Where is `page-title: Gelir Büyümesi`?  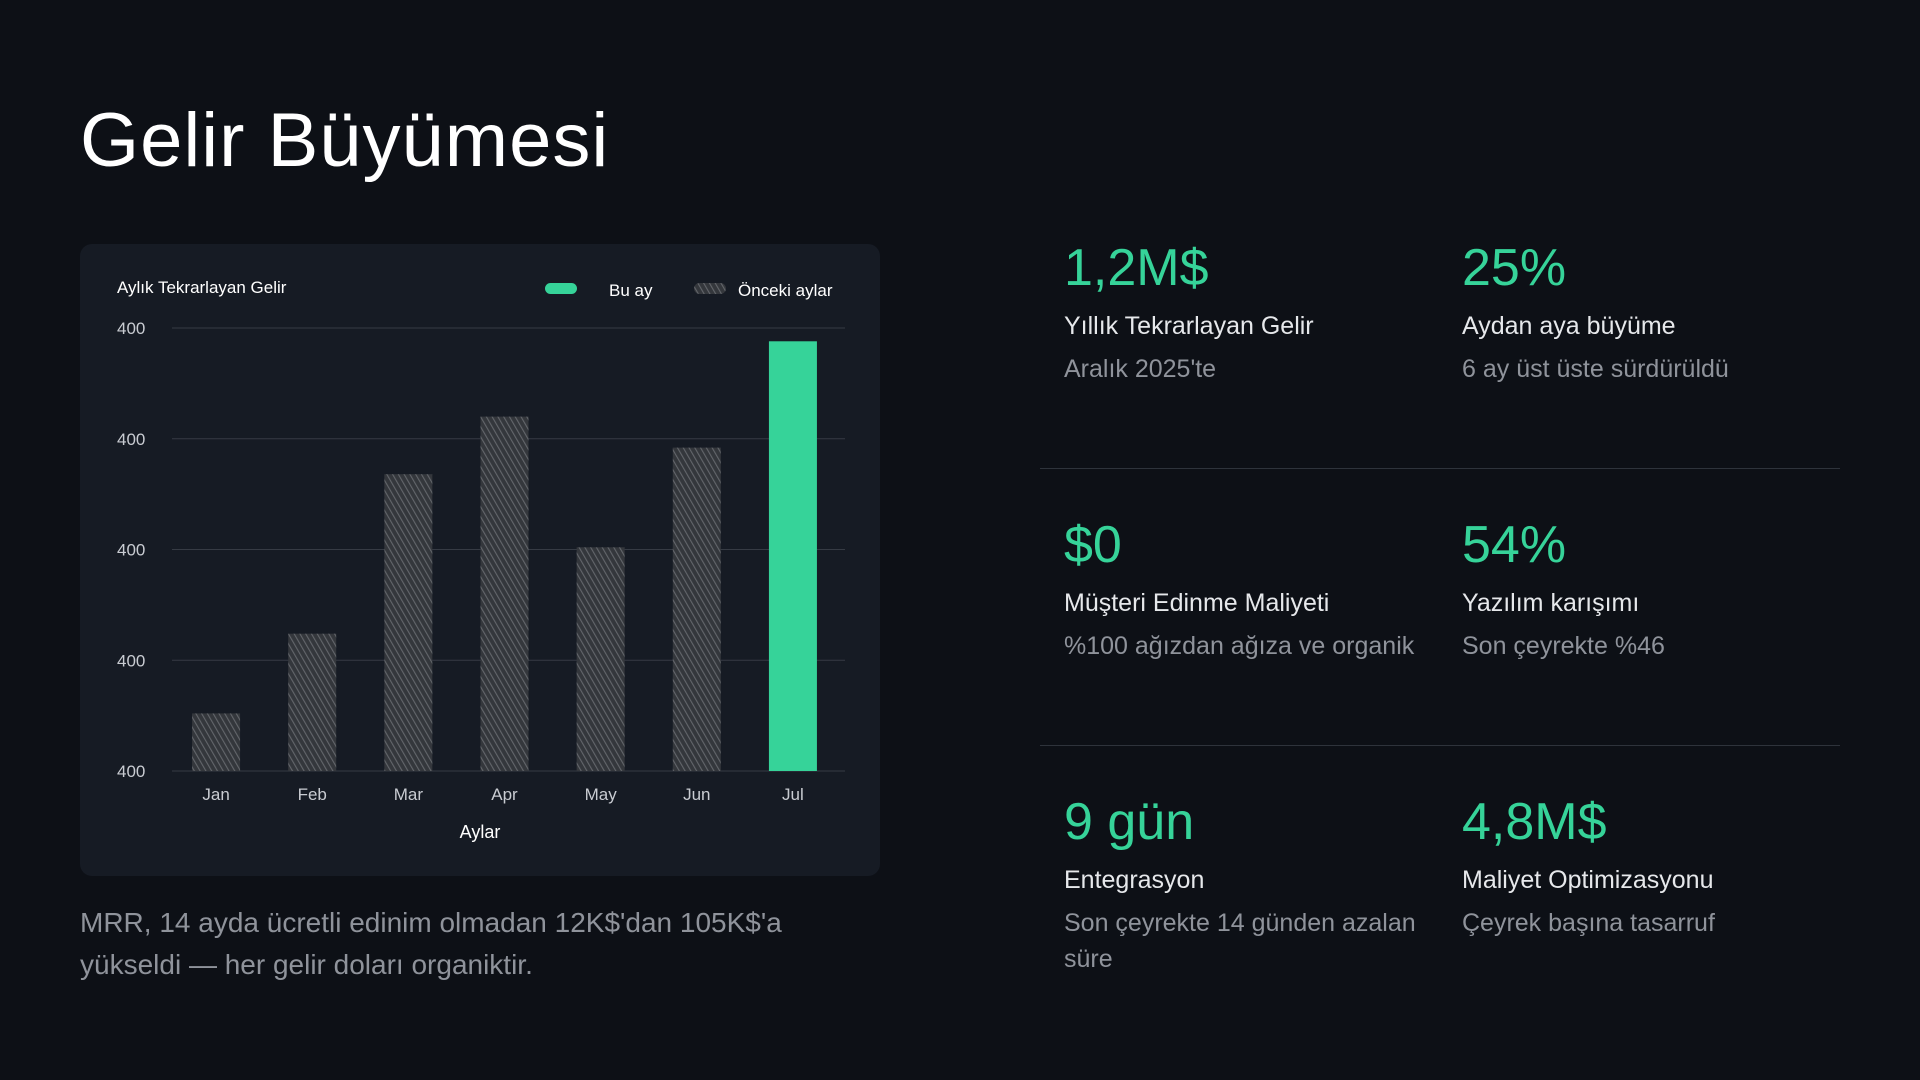
page-title: Gelir Büyümesi is located at coordinates (345, 140).